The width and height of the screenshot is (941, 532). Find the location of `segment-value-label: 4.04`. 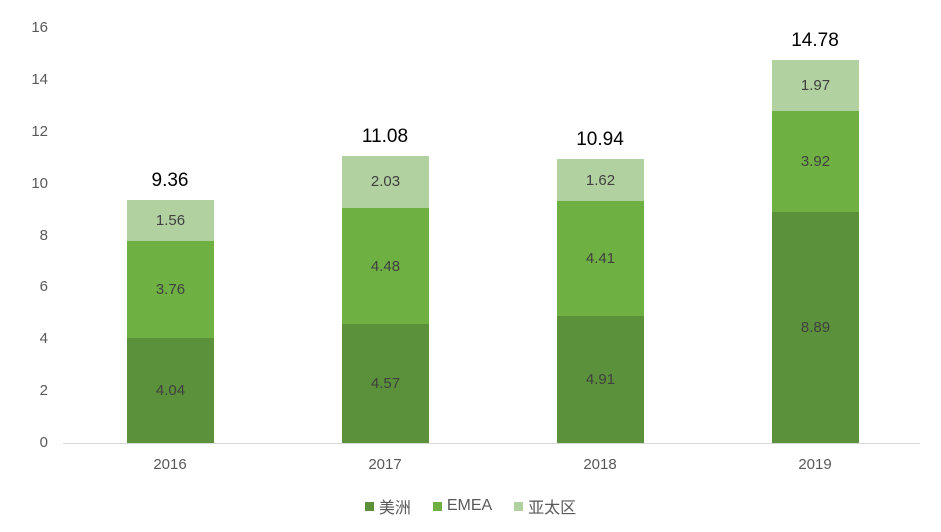

segment-value-label: 4.04 is located at coordinates (170, 391).